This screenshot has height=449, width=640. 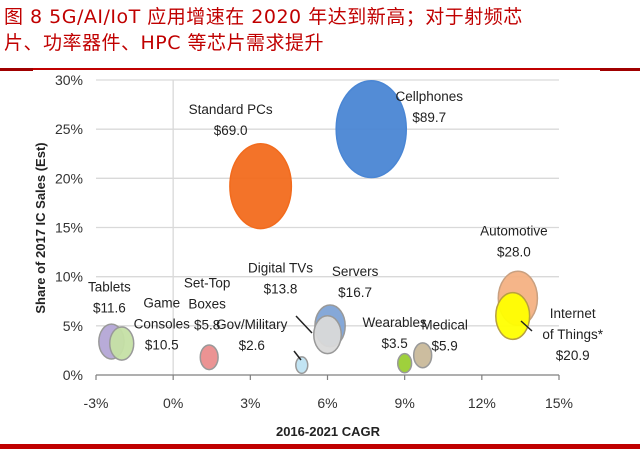 I want to click on bubble-label: of Things*, so click(x=572, y=334).